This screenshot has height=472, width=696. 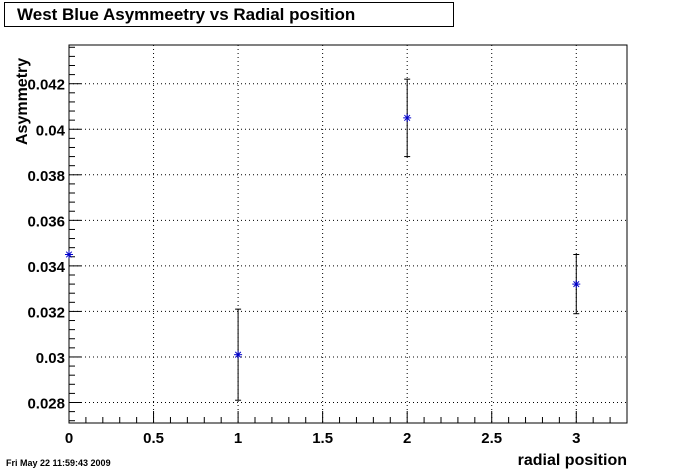 What do you see at coordinates (50, 358) in the screenshot?
I see `y-tick-label: 0.03` at bounding box center [50, 358].